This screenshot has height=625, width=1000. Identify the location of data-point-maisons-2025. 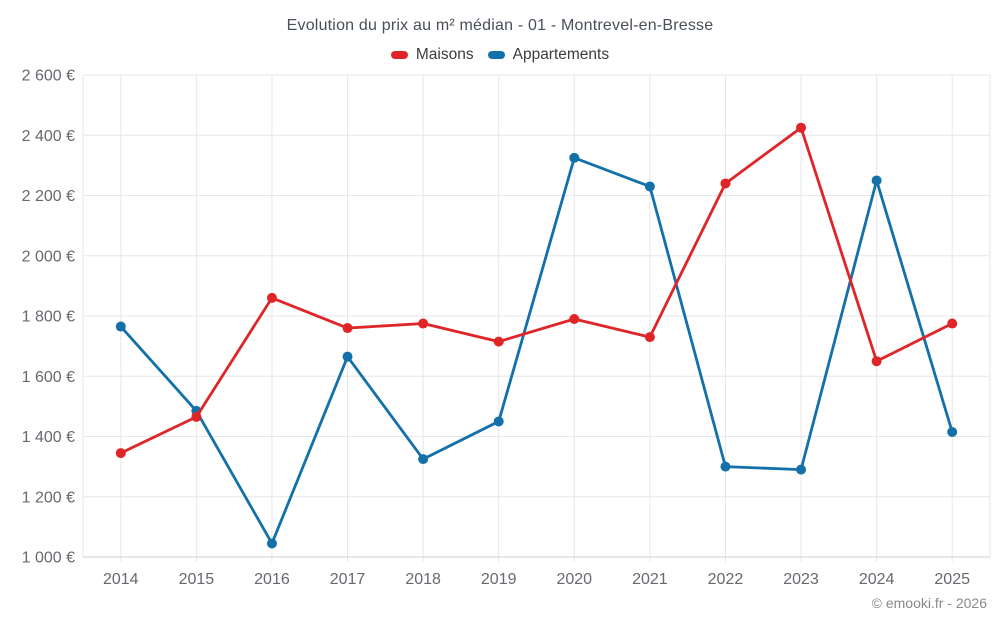
(952, 323).